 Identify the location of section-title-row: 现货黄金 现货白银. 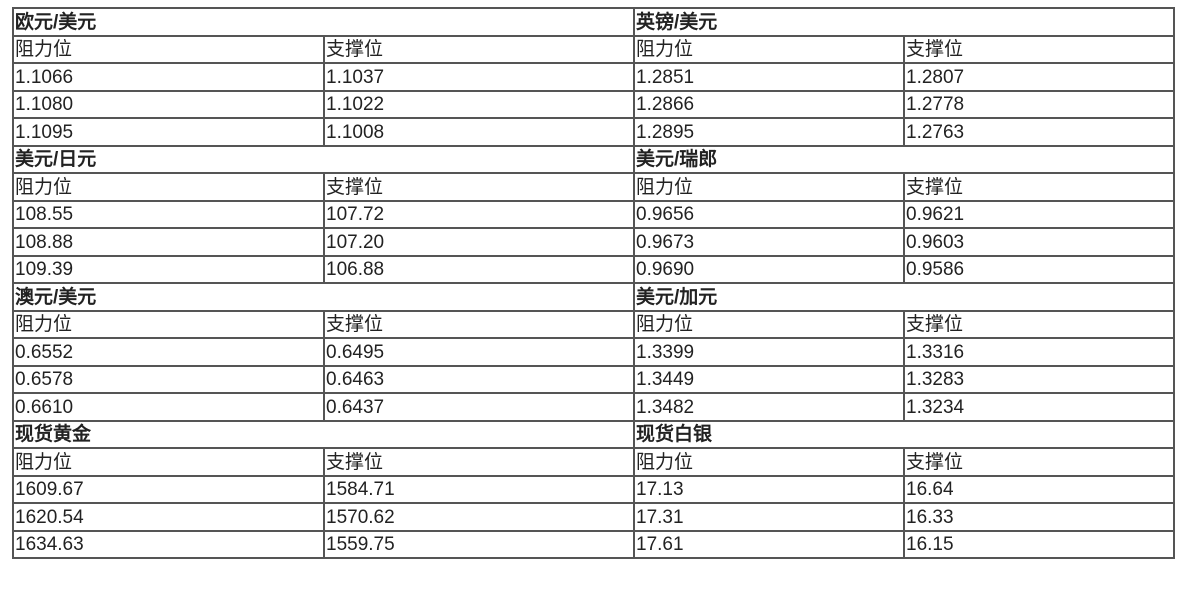
(593, 434).